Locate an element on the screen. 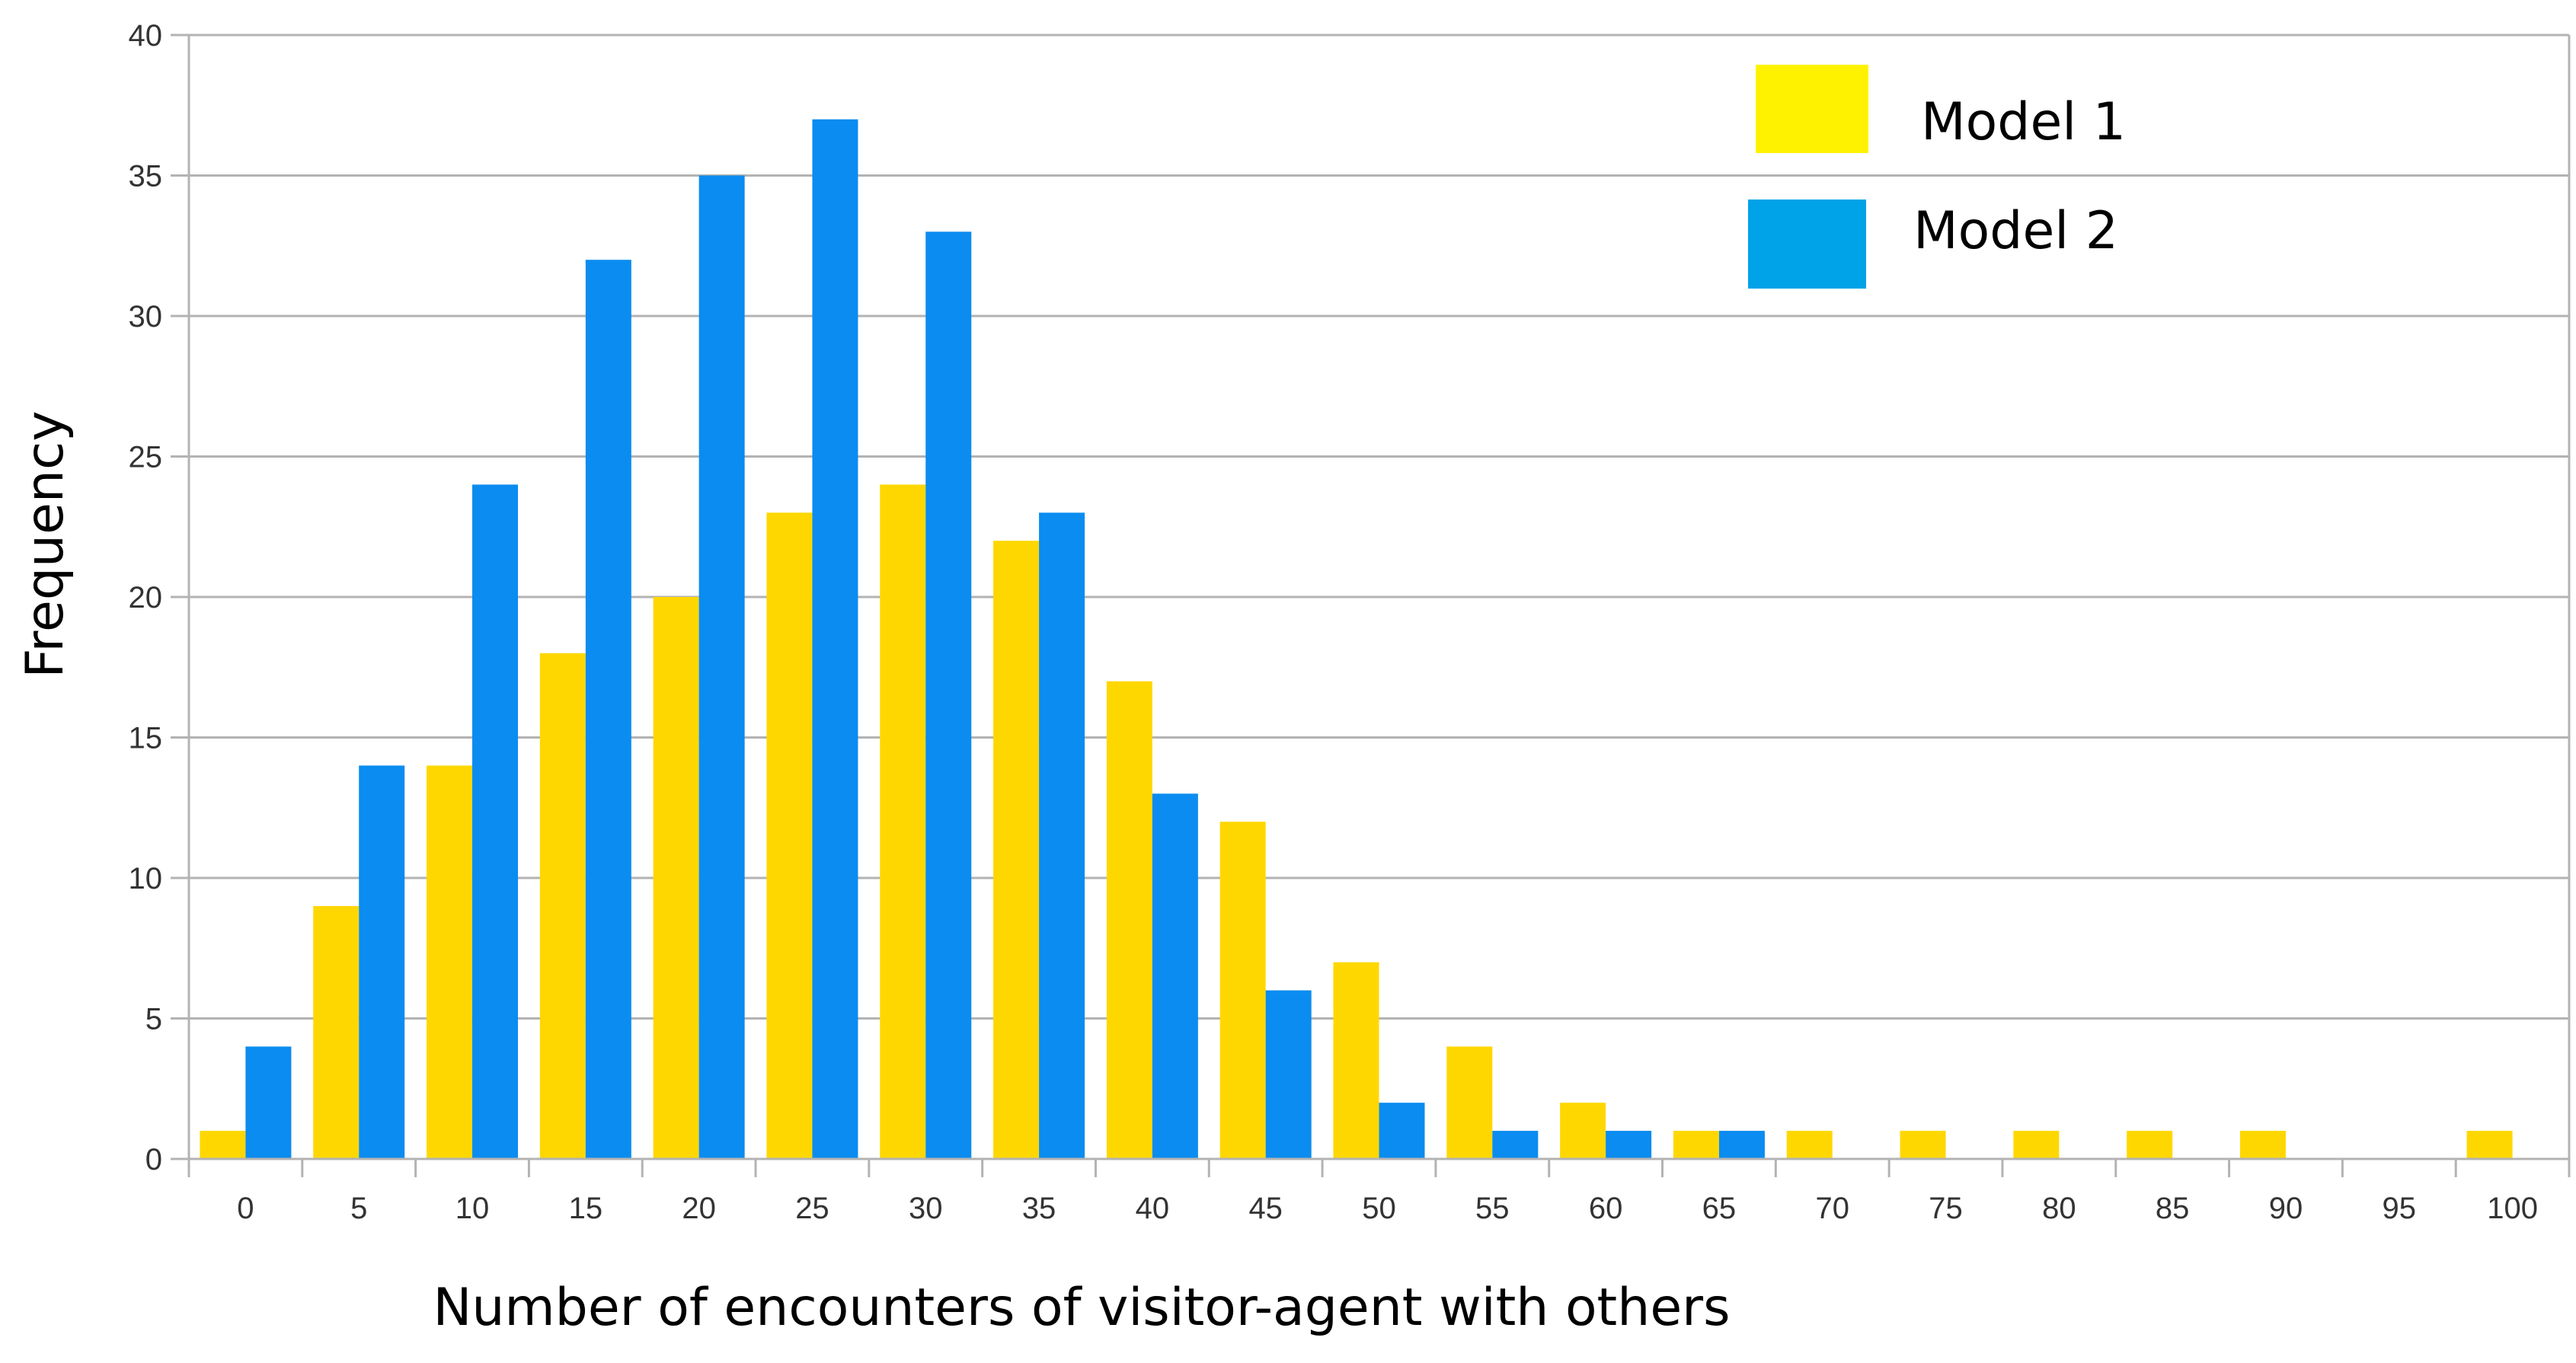 The image size is (2576, 1363). y-axis-title: Frequency is located at coordinates (45, 544).